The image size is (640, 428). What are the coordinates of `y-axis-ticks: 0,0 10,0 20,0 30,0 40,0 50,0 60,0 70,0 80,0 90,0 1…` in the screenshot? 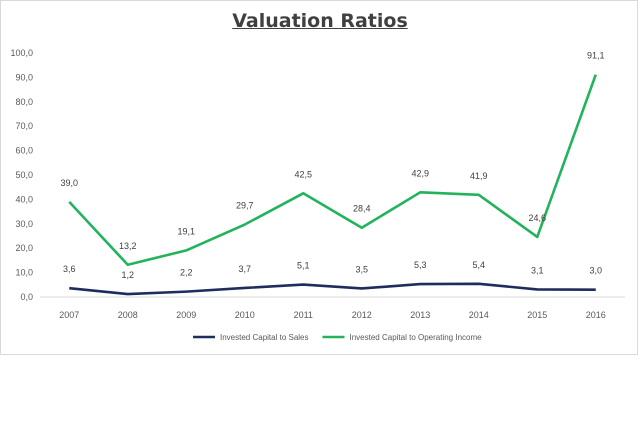 It's located at (21, 175).